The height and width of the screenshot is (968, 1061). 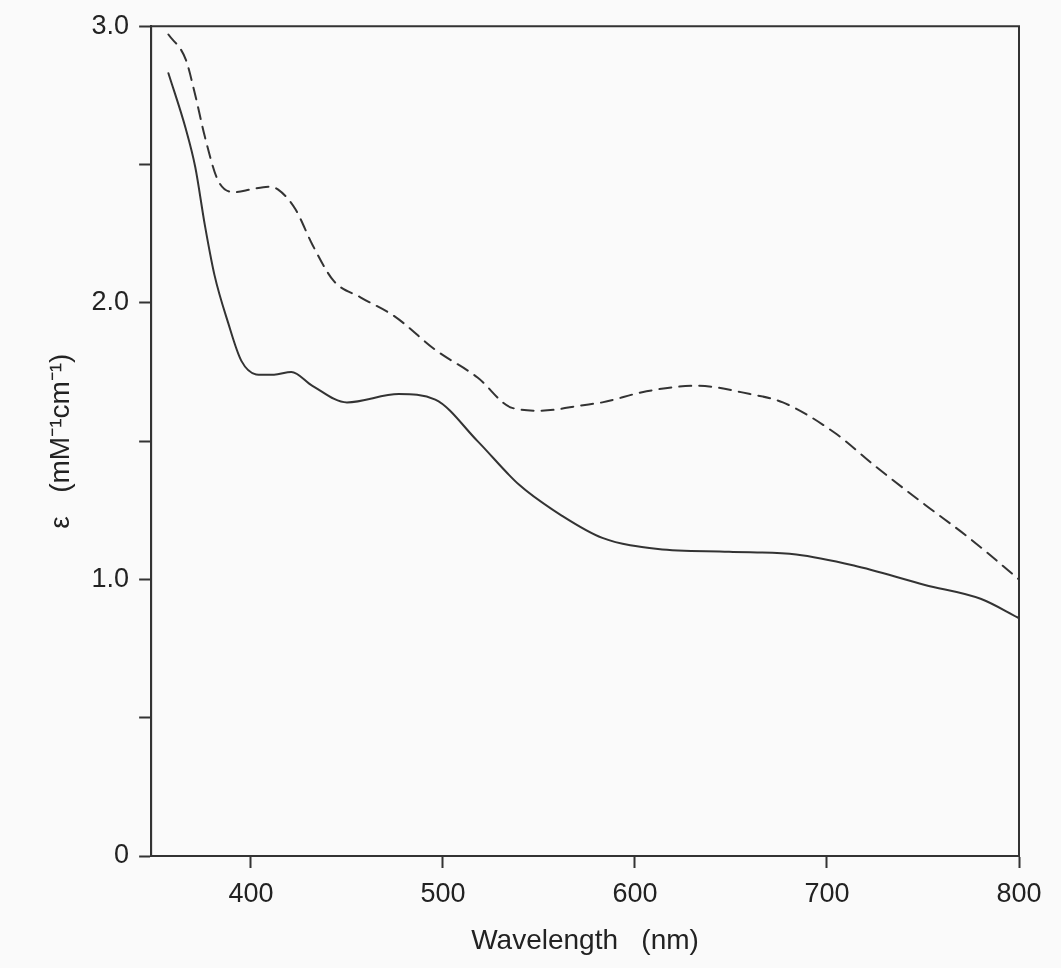 I want to click on x-axis-title: Wavelength (nm), so click(x=585, y=939).